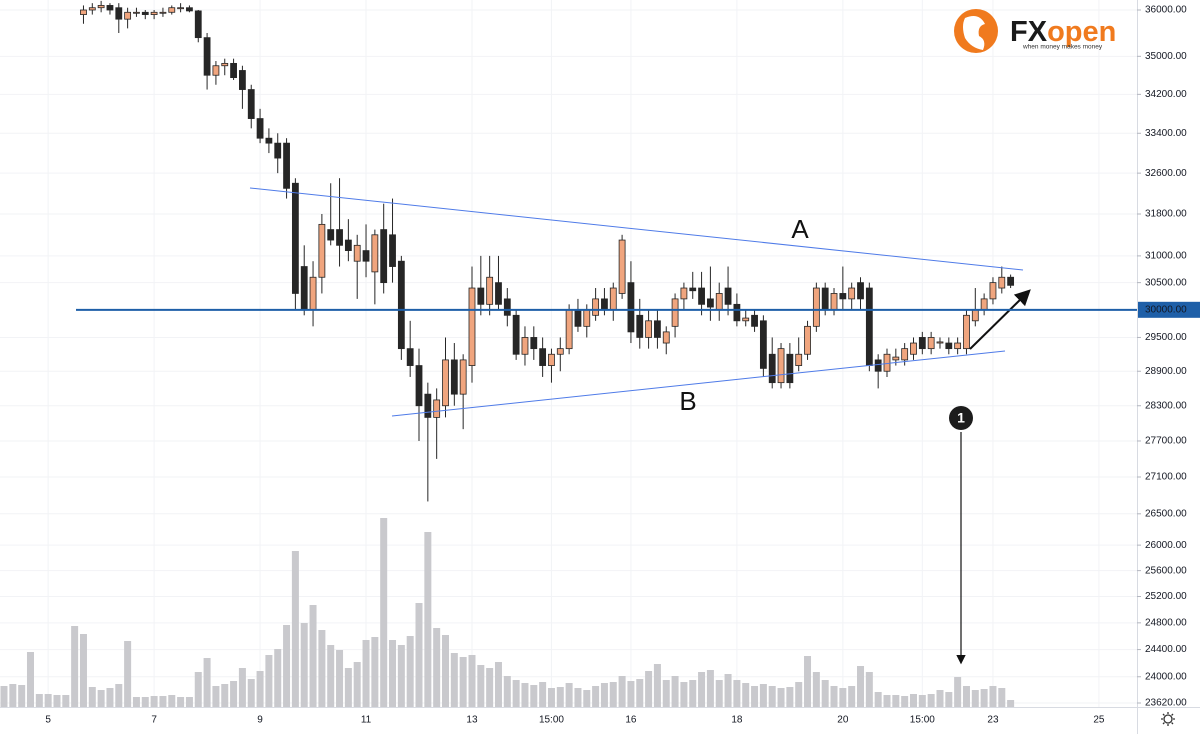 The image size is (1200, 734). What do you see at coordinates (1166, 214) in the screenshot?
I see `y-tick-label: 31800.00` at bounding box center [1166, 214].